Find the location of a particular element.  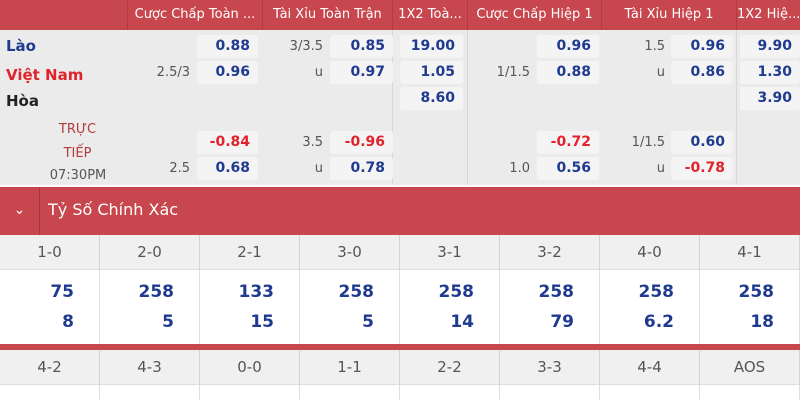

odds-button: -0.84 is located at coordinates (227, 142).